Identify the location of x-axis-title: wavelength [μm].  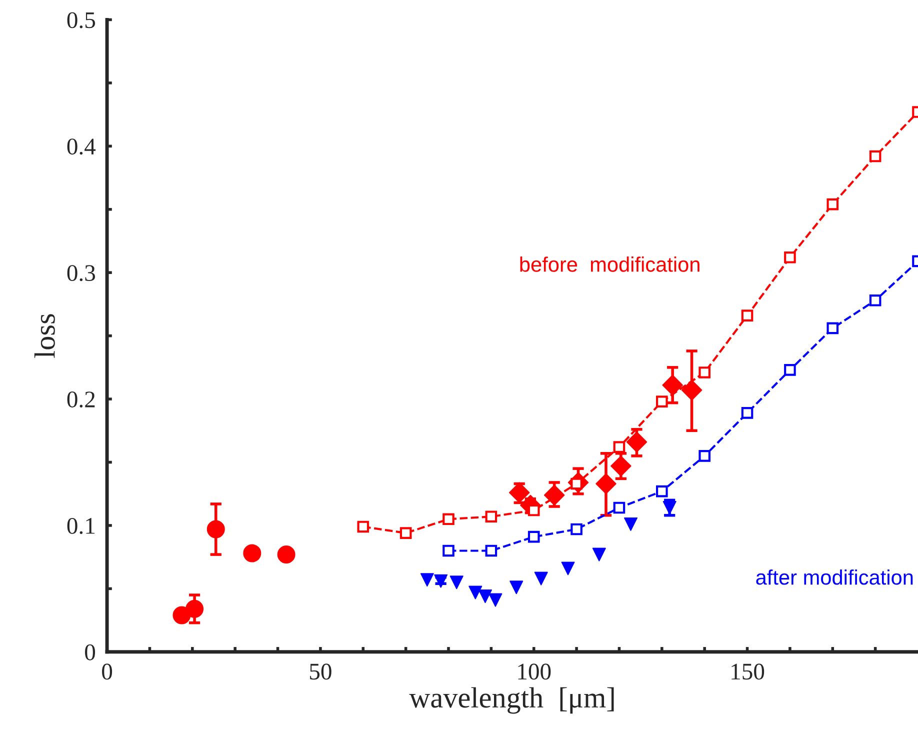
(511, 700).